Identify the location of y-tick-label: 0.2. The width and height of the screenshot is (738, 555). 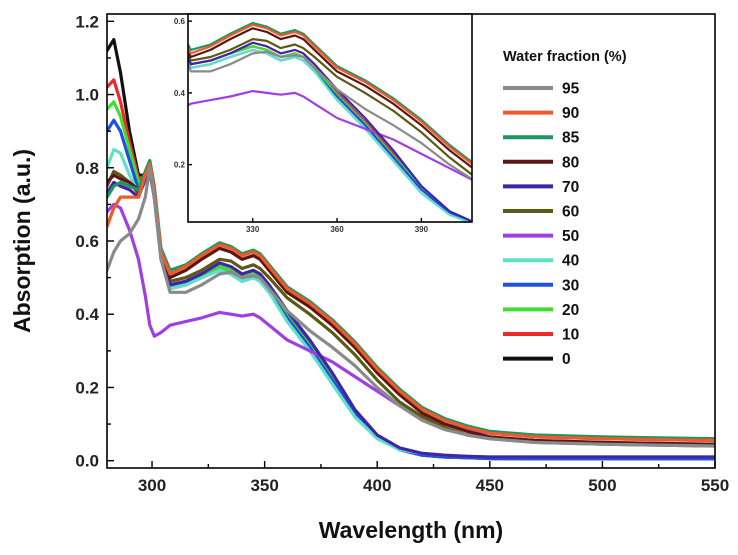
(87, 387).